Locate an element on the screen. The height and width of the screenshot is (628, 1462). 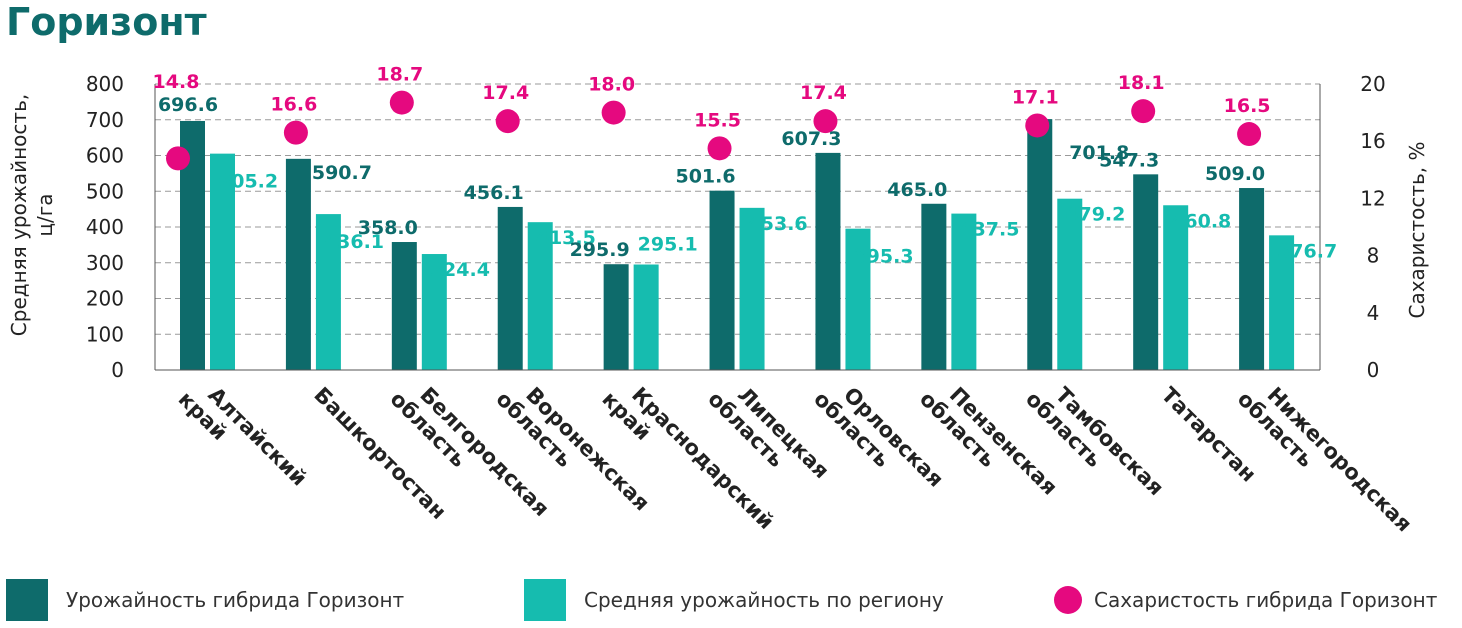
label-regional: 395.3 is located at coordinates (883, 257).